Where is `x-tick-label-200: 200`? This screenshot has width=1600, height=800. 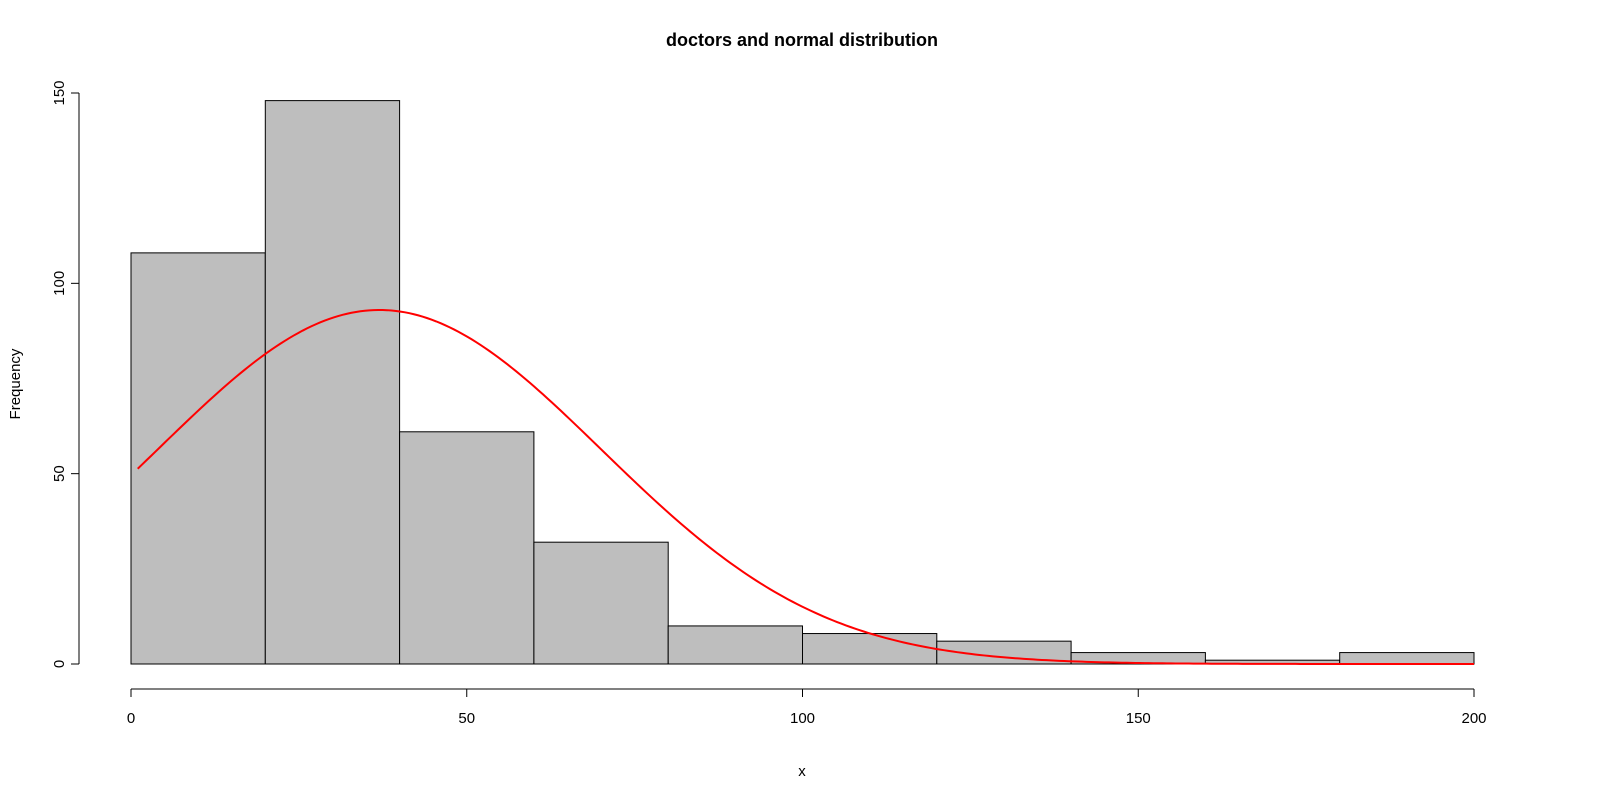 x-tick-label-200: 200 is located at coordinates (1473, 718).